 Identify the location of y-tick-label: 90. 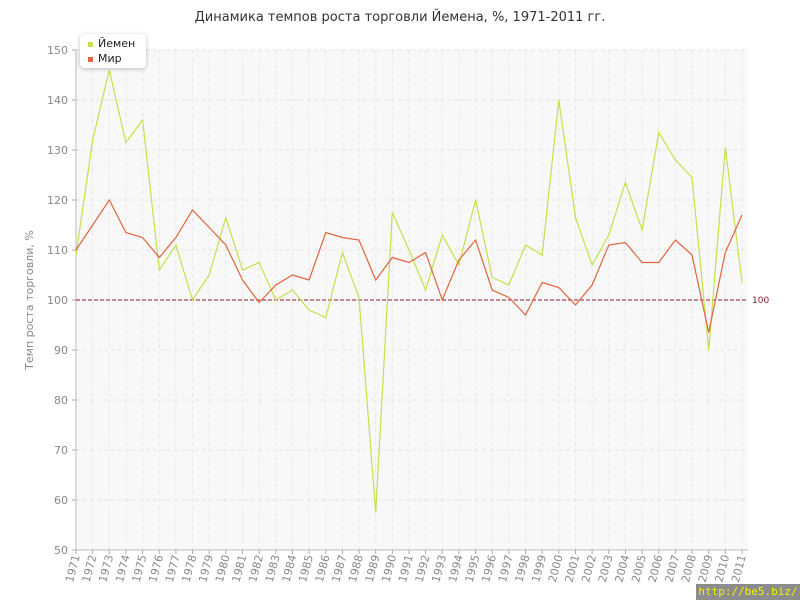
(61, 350).